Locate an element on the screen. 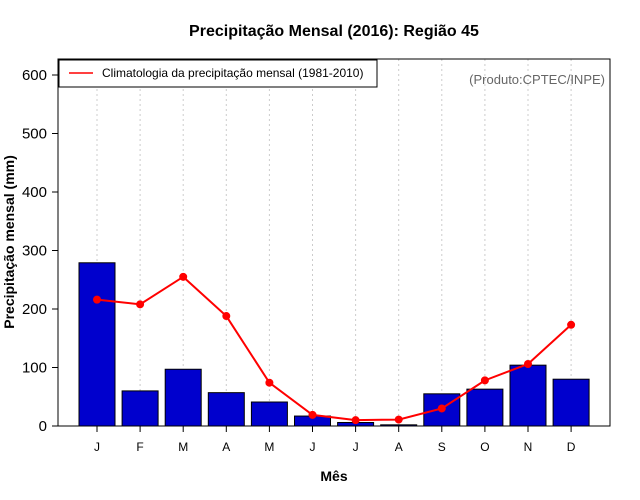 The height and width of the screenshot is (500, 640). chart-title: Precipitação Mensal (2016): Região 45 is located at coordinates (334, 31).